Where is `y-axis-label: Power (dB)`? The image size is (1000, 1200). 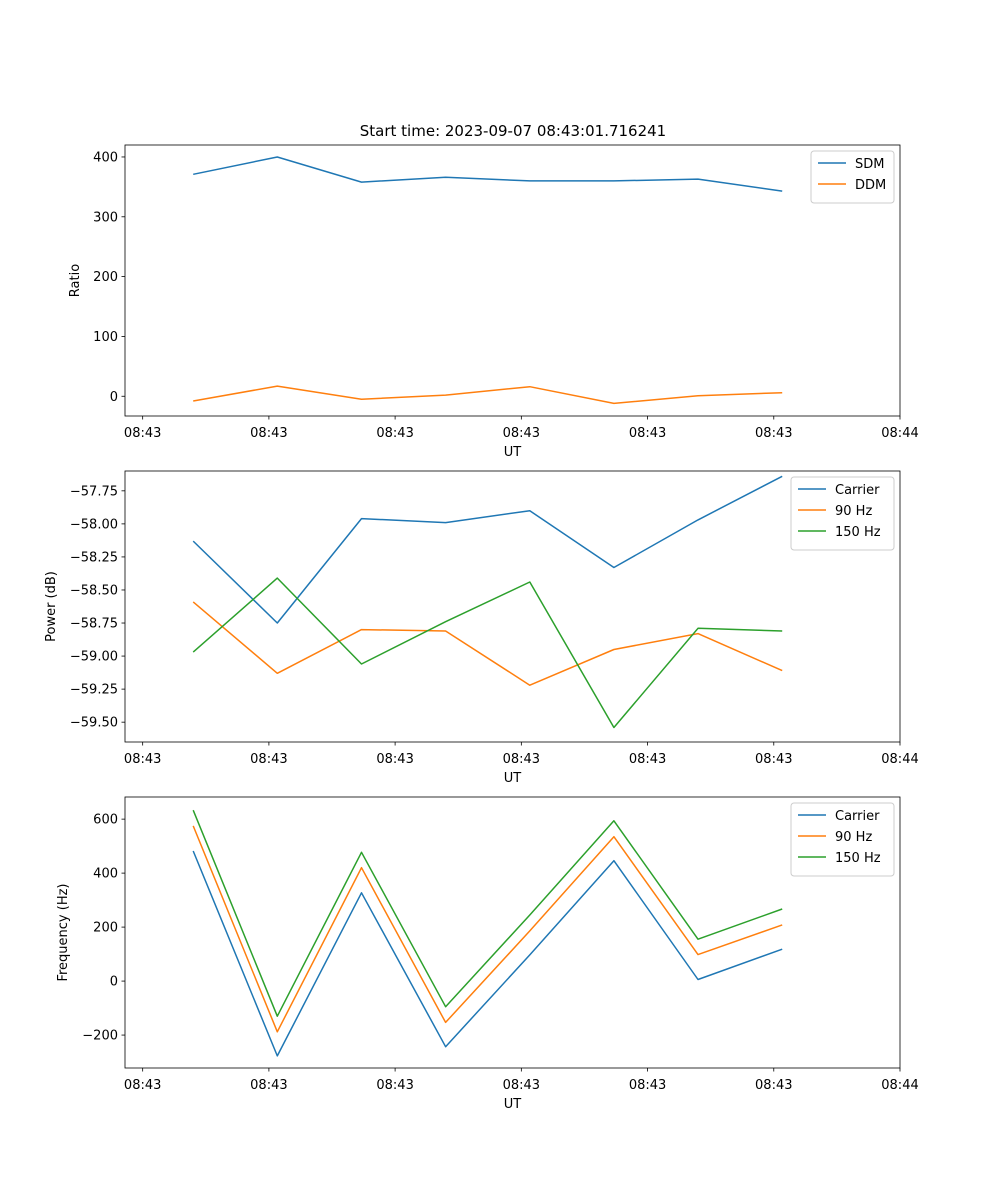 y-axis-label: Power (dB) is located at coordinates (51, 606).